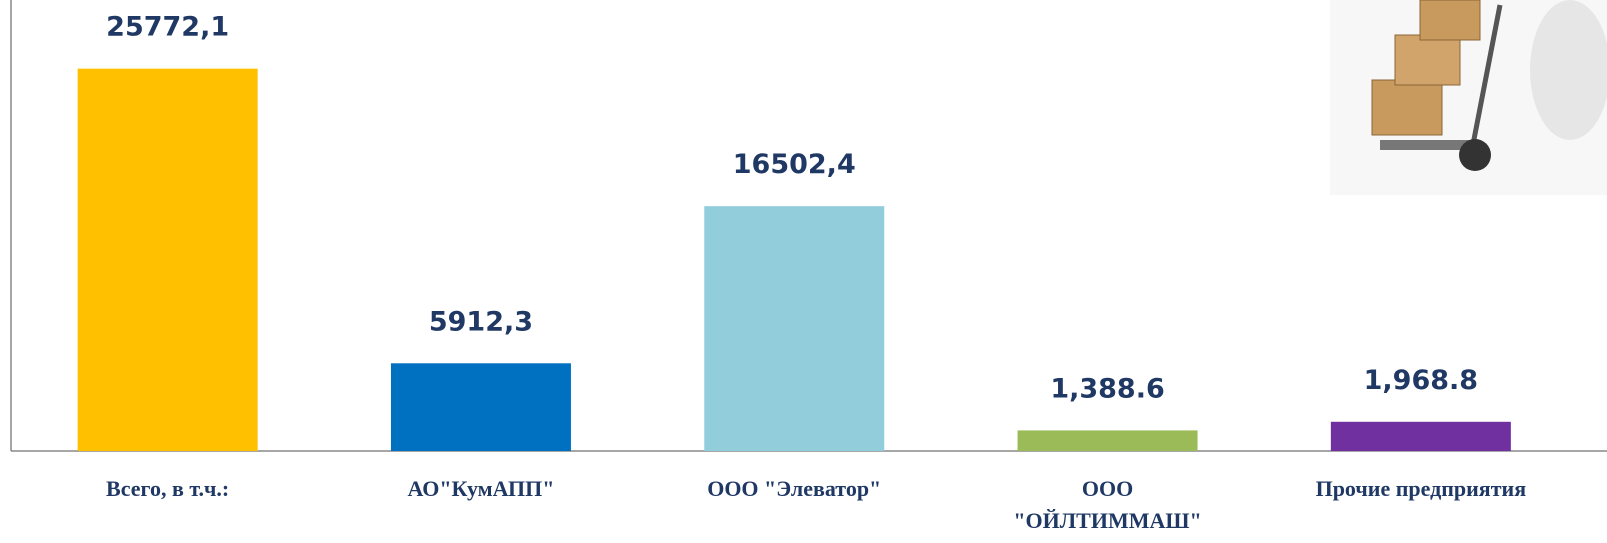 This screenshot has width=1607, height=543. I want to click on mover-illustration, so click(1468, 97).